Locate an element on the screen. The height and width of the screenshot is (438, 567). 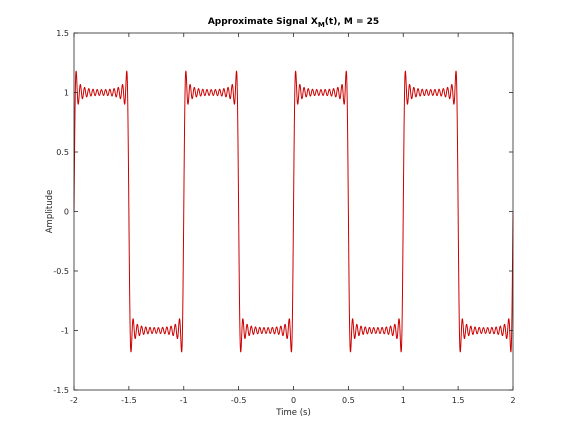
x-tick-label: -1.5 is located at coordinates (129, 400).